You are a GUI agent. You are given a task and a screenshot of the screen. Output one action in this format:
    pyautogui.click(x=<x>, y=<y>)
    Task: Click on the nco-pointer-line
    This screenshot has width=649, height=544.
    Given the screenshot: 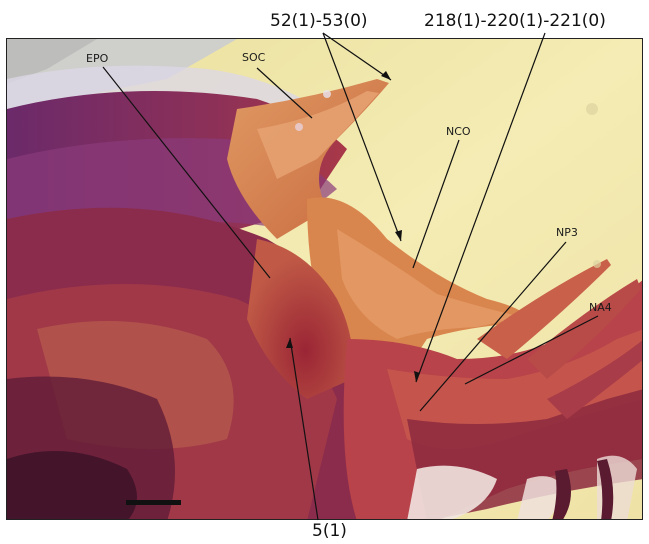 What is the action you would take?
    pyautogui.click(x=436, y=204)
    